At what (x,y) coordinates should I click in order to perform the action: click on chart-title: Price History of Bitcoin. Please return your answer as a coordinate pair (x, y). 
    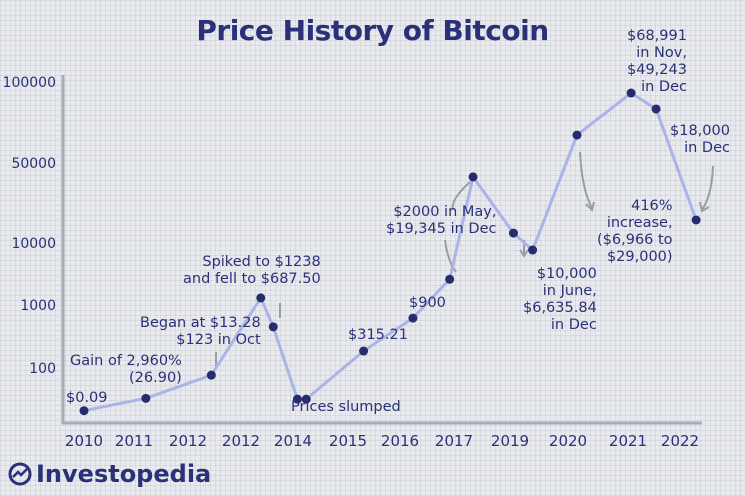
    Looking at the image, I should click on (372, 30).